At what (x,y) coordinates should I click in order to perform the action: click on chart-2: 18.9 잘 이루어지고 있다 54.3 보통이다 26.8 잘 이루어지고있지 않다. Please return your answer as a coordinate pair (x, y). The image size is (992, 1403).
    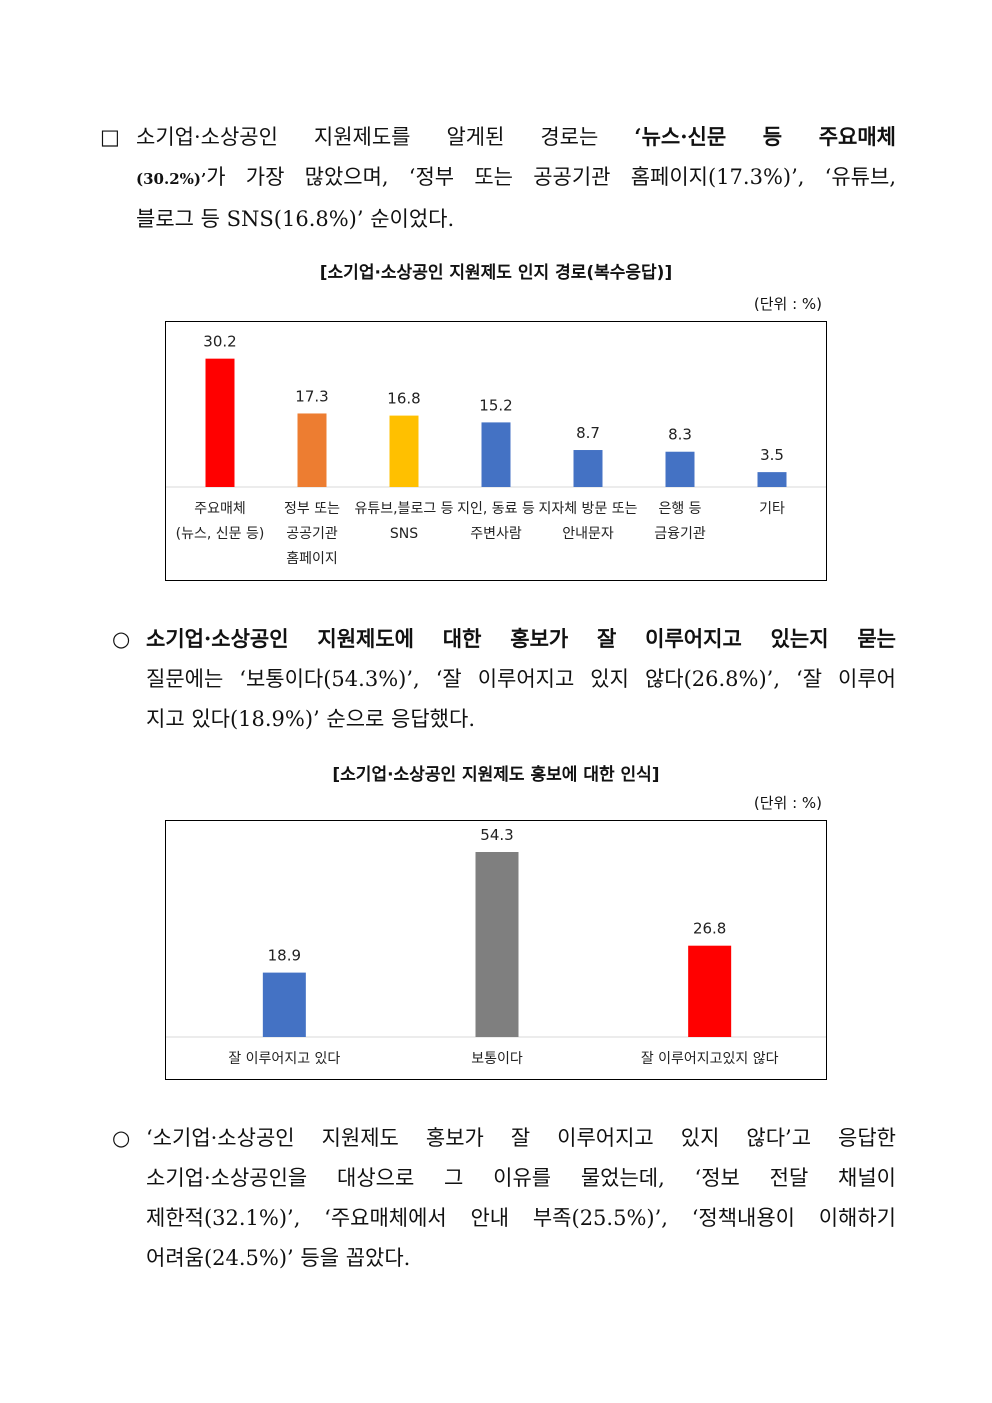
    Looking at the image, I should click on (496, 950).